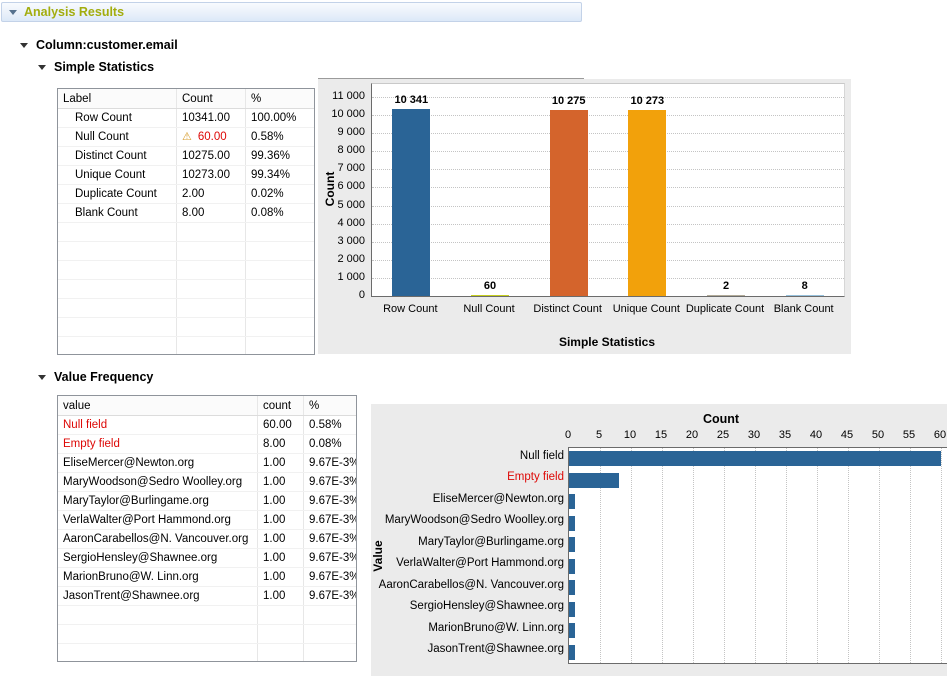  I want to click on cell-pct: 99.34%, so click(271, 175).